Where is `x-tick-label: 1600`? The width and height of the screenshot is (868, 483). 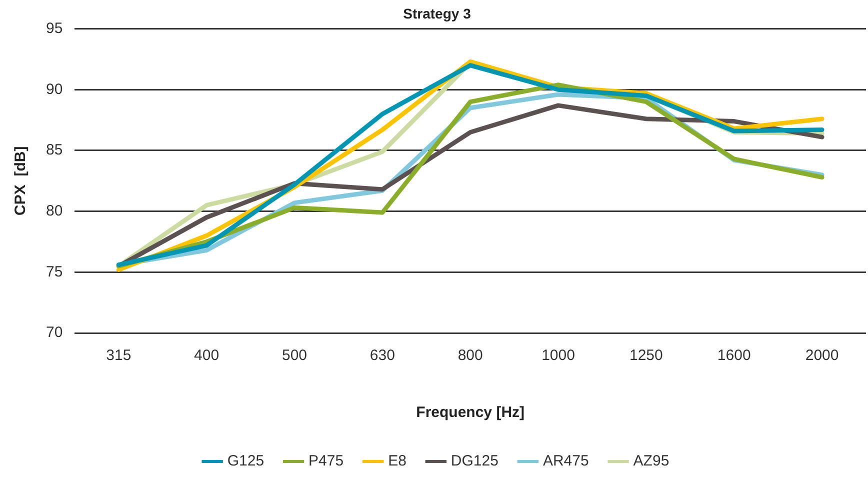 x-tick-label: 1600 is located at coordinates (734, 355).